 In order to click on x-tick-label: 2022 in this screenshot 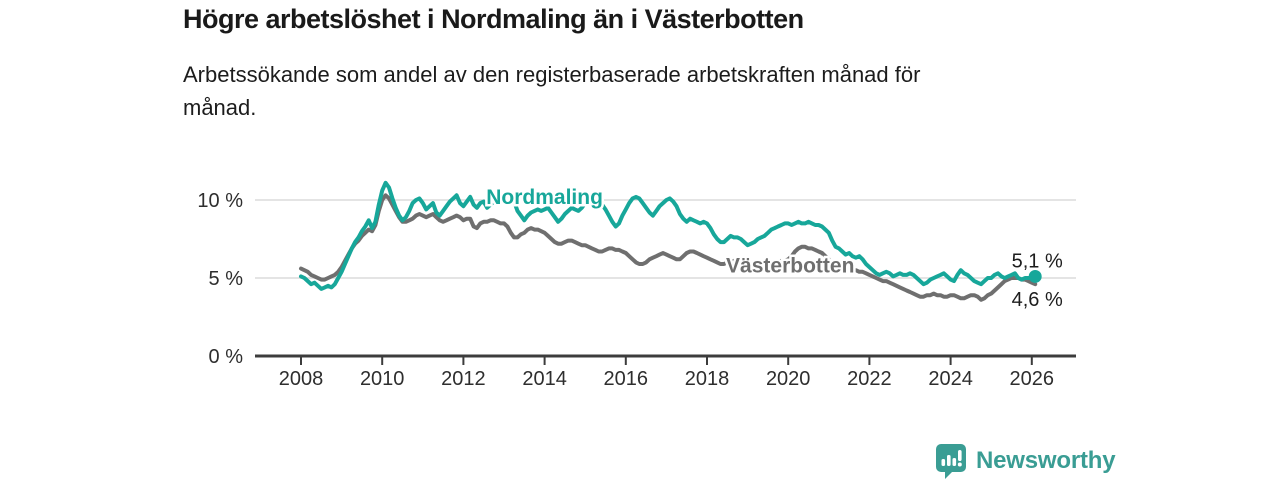, I will do `click(869, 379)`.